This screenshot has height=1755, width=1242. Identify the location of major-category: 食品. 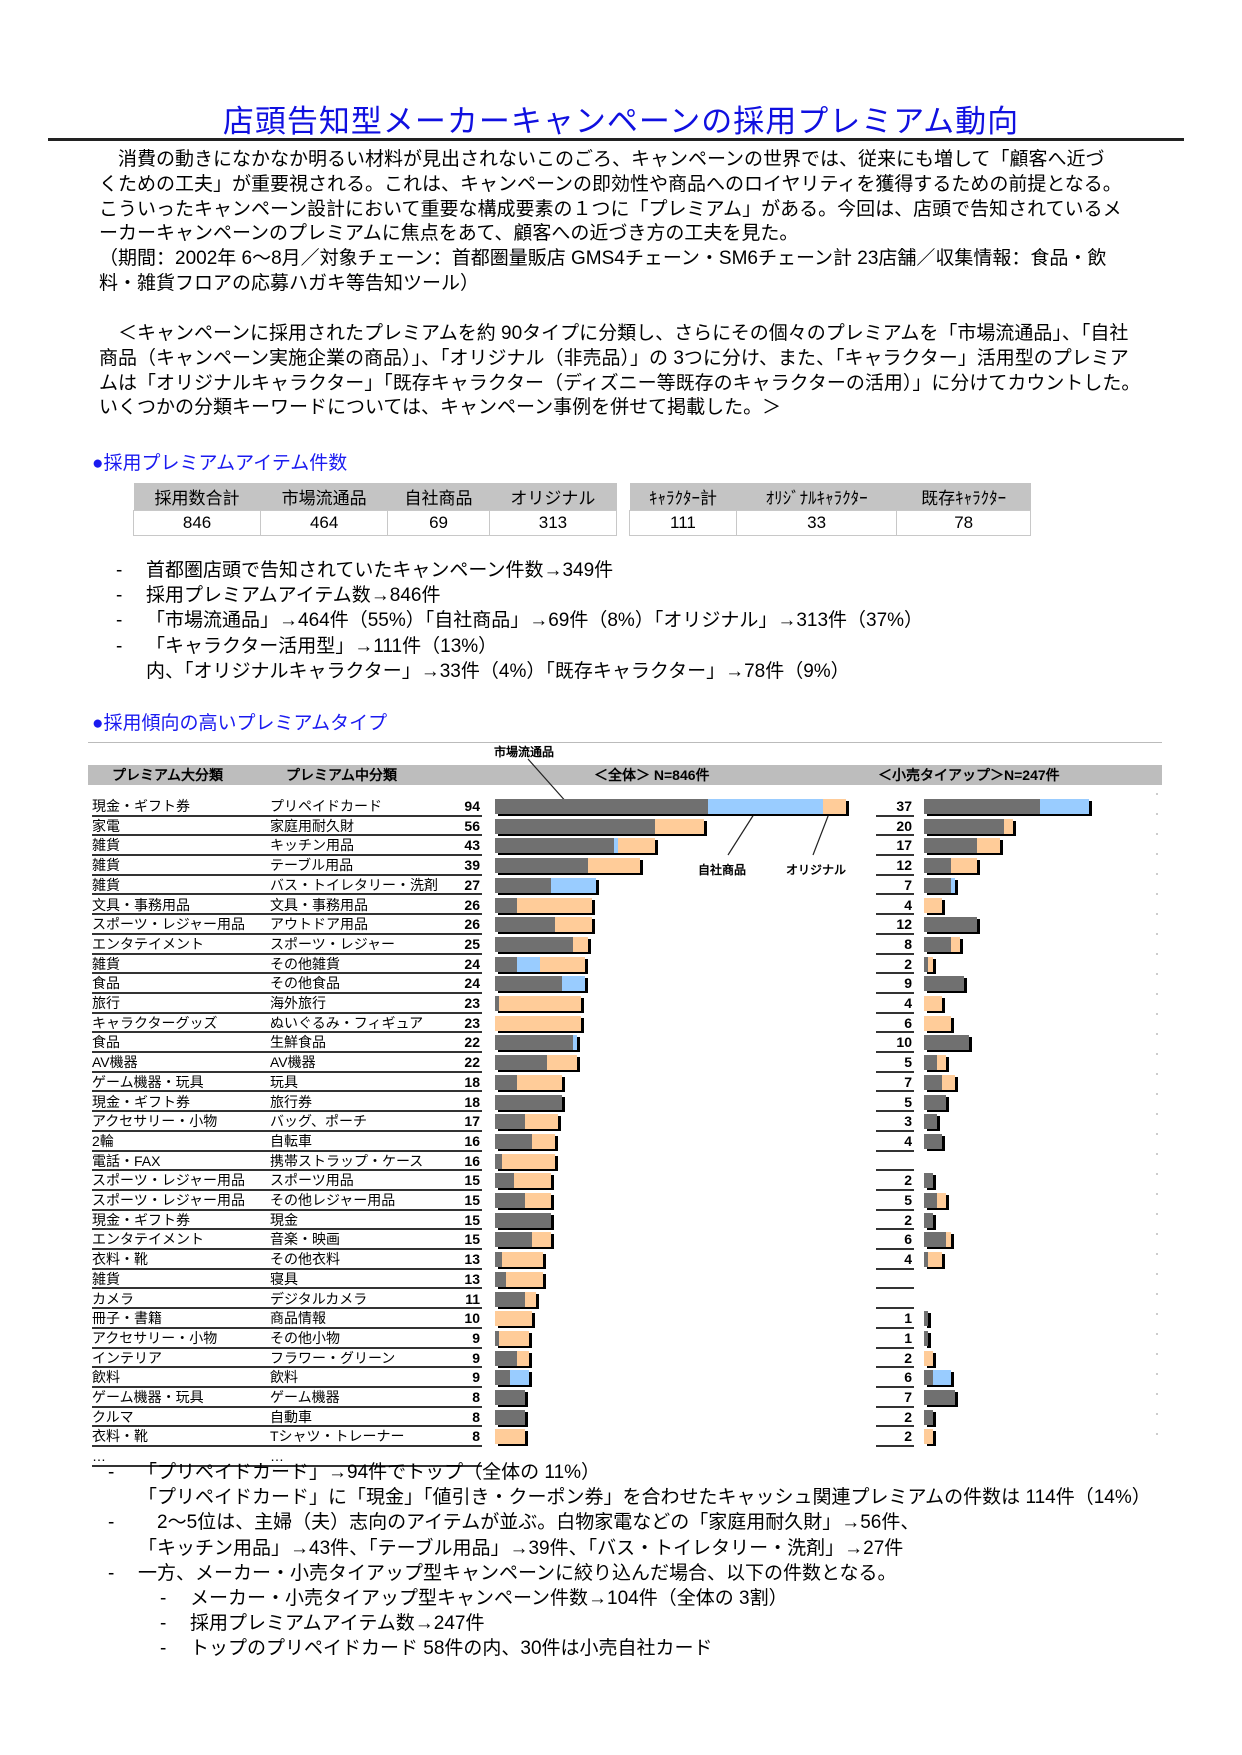
(106, 983).